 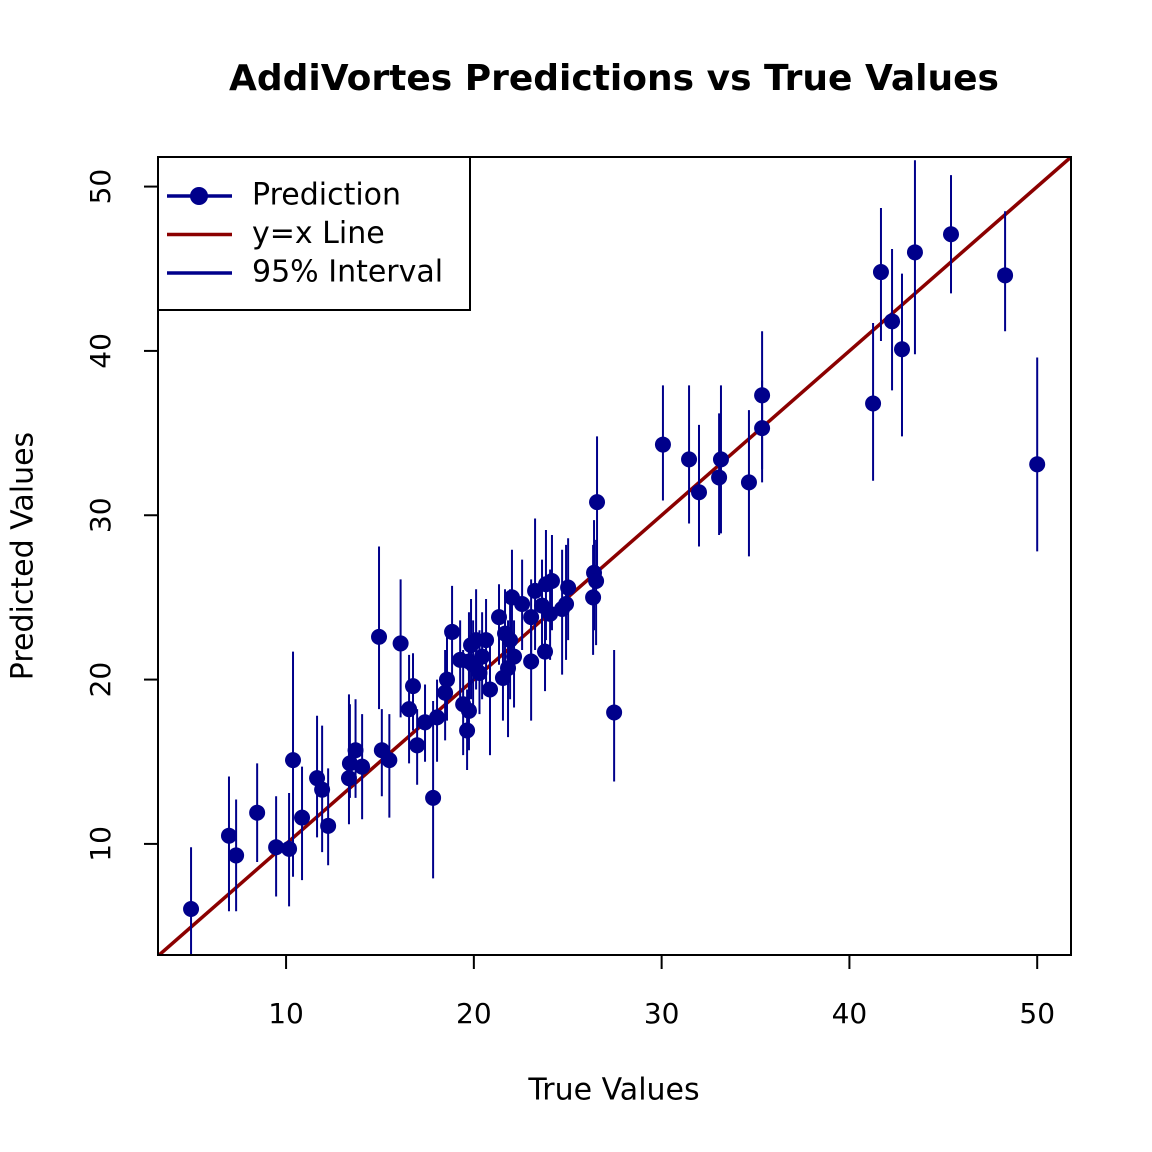 What do you see at coordinates (100, 680) in the screenshot?
I see `y-tick-label: 20` at bounding box center [100, 680].